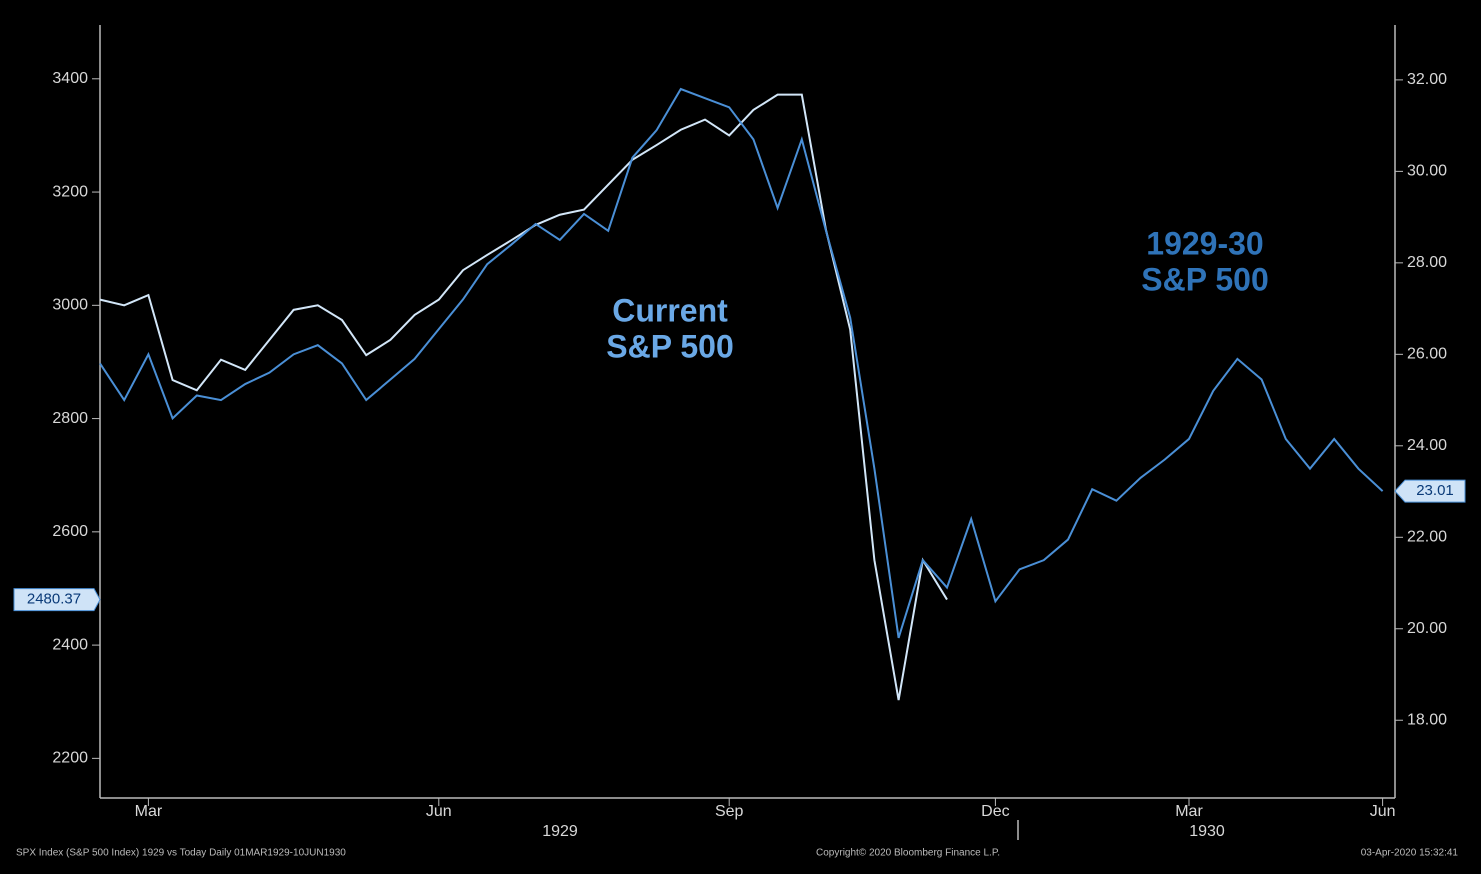  What do you see at coordinates (1204, 243) in the screenshot?
I see `annotation: 1929-30` at bounding box center [1204, 243].